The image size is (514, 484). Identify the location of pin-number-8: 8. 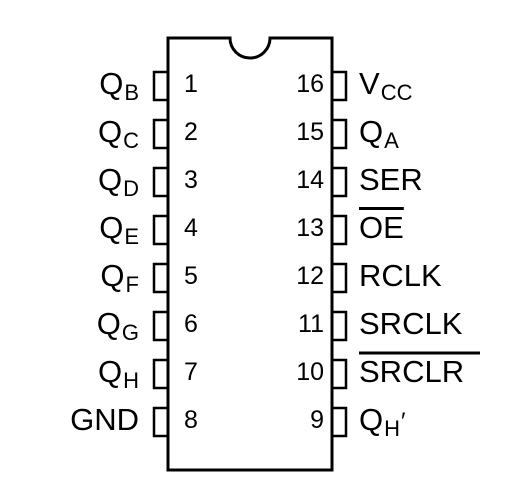
(191, 420).